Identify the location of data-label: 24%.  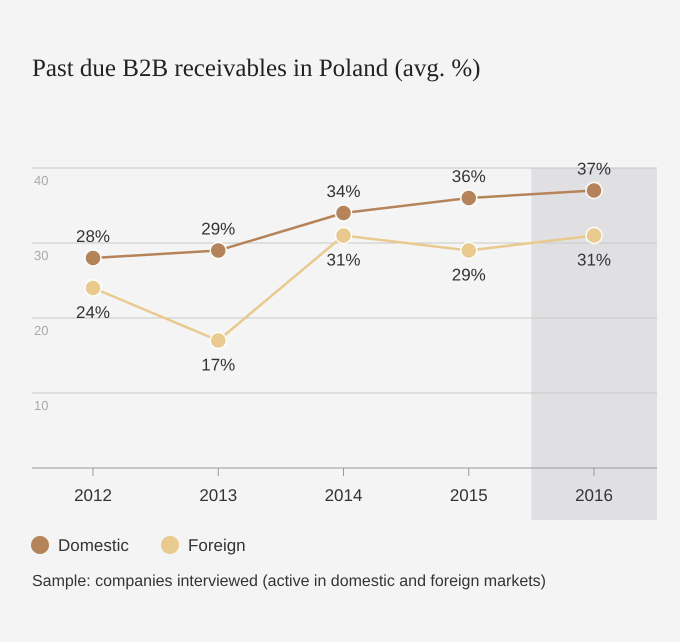
(93, 312).